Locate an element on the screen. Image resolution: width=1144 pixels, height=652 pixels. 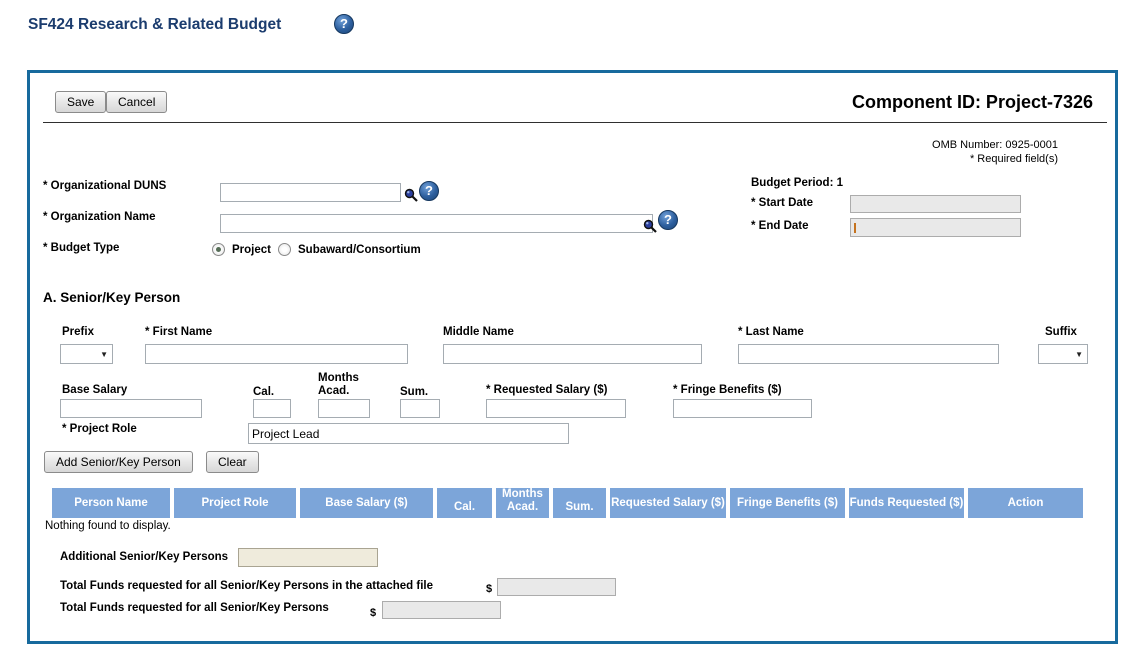
col-header-person-name: Person Name is located at coordinates (111, 503).